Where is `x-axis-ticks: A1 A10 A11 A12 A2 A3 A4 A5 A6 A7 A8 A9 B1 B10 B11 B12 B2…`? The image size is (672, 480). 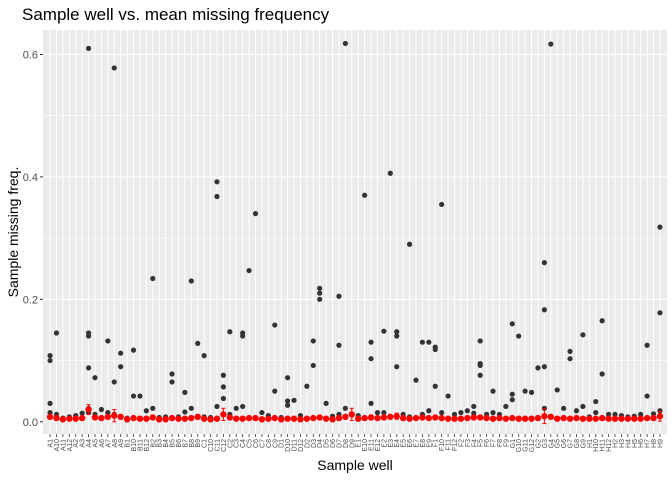
x-axis-ticks: A1 A10 A11 A12 A2 A3 A4 A5 A6 A7 A8 A9 B1 B10 B11 B12 B2… is located at coordinates (356, 443).